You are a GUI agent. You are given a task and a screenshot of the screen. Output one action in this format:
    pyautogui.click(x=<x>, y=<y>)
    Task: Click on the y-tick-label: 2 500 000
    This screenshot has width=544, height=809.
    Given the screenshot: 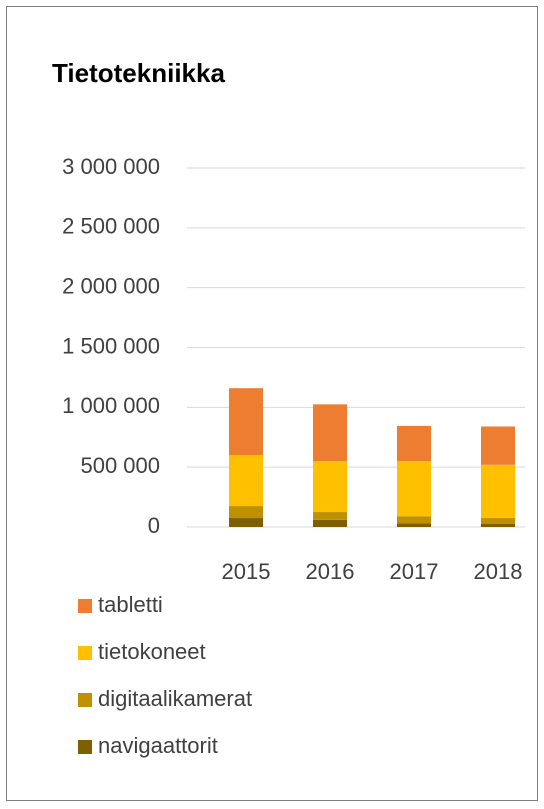 What is the action you would take?
    pyautogui.click(x=111, y=226)
    